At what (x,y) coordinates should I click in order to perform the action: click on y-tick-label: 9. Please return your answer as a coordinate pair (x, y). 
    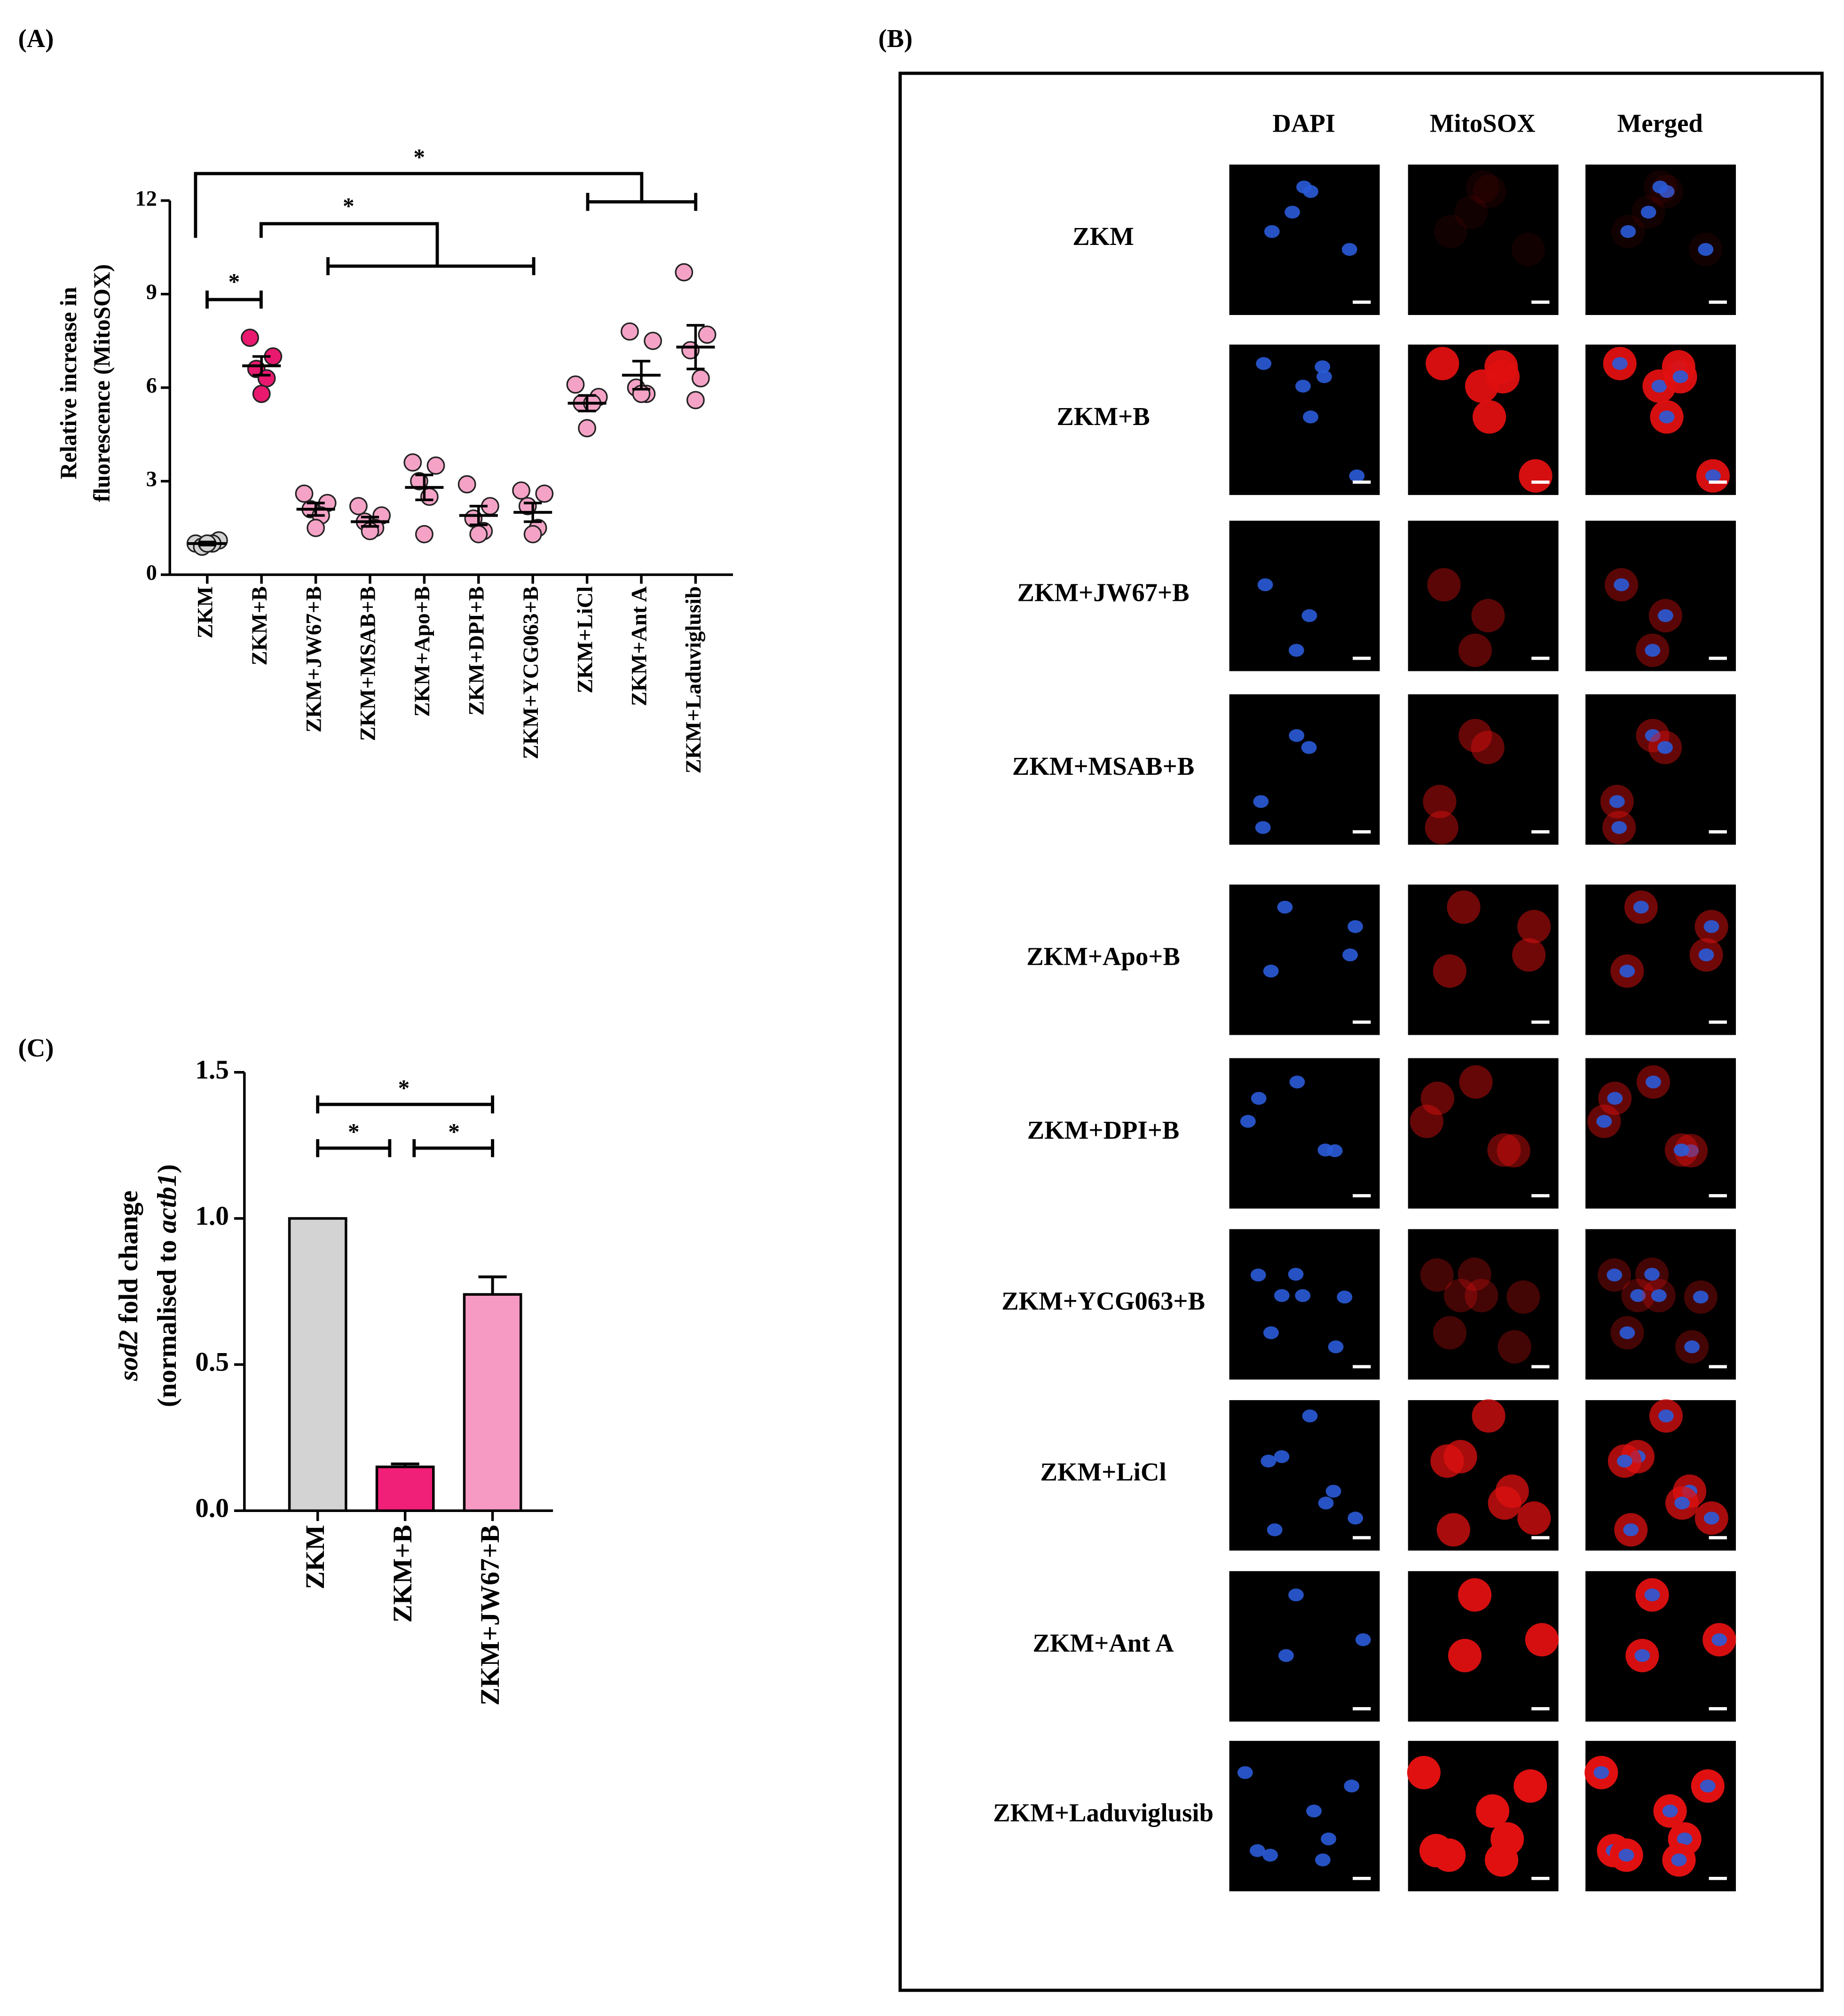
    Looking at the image, I should click on (151, 292).